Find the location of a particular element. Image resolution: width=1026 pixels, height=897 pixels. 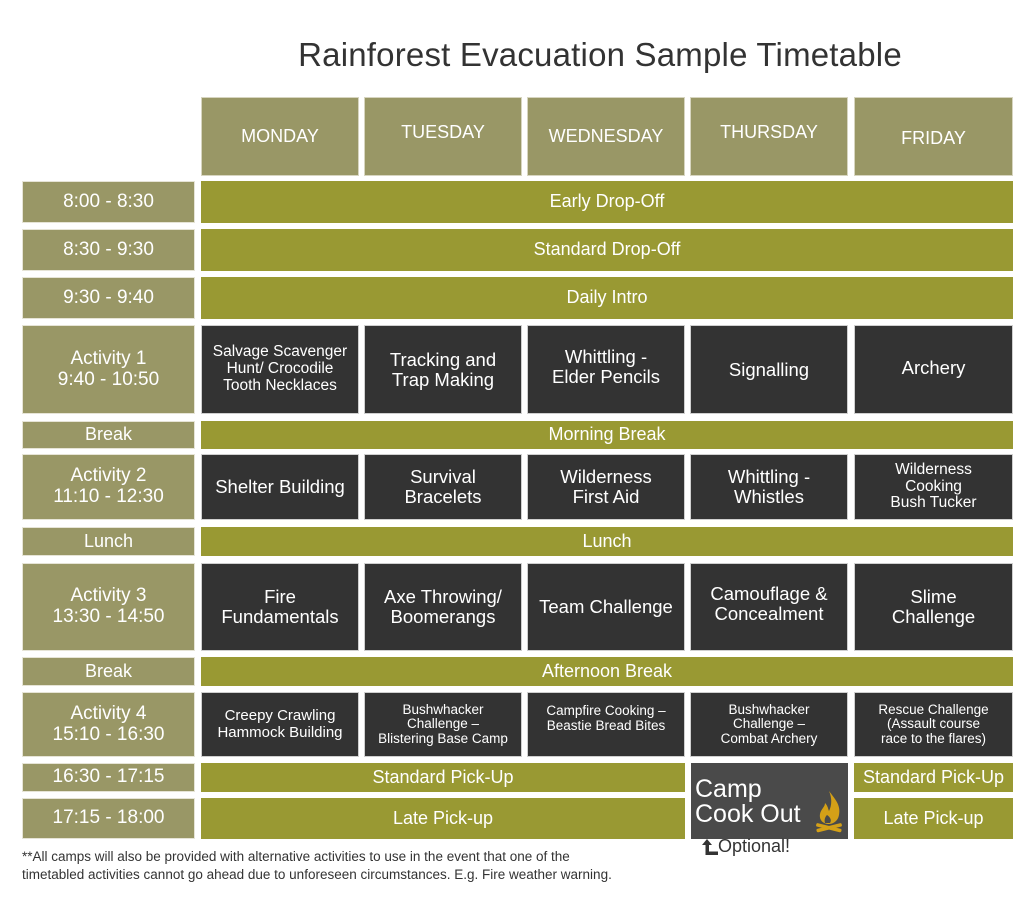

optional-note: Optional! is located at coordinates (754, 846).